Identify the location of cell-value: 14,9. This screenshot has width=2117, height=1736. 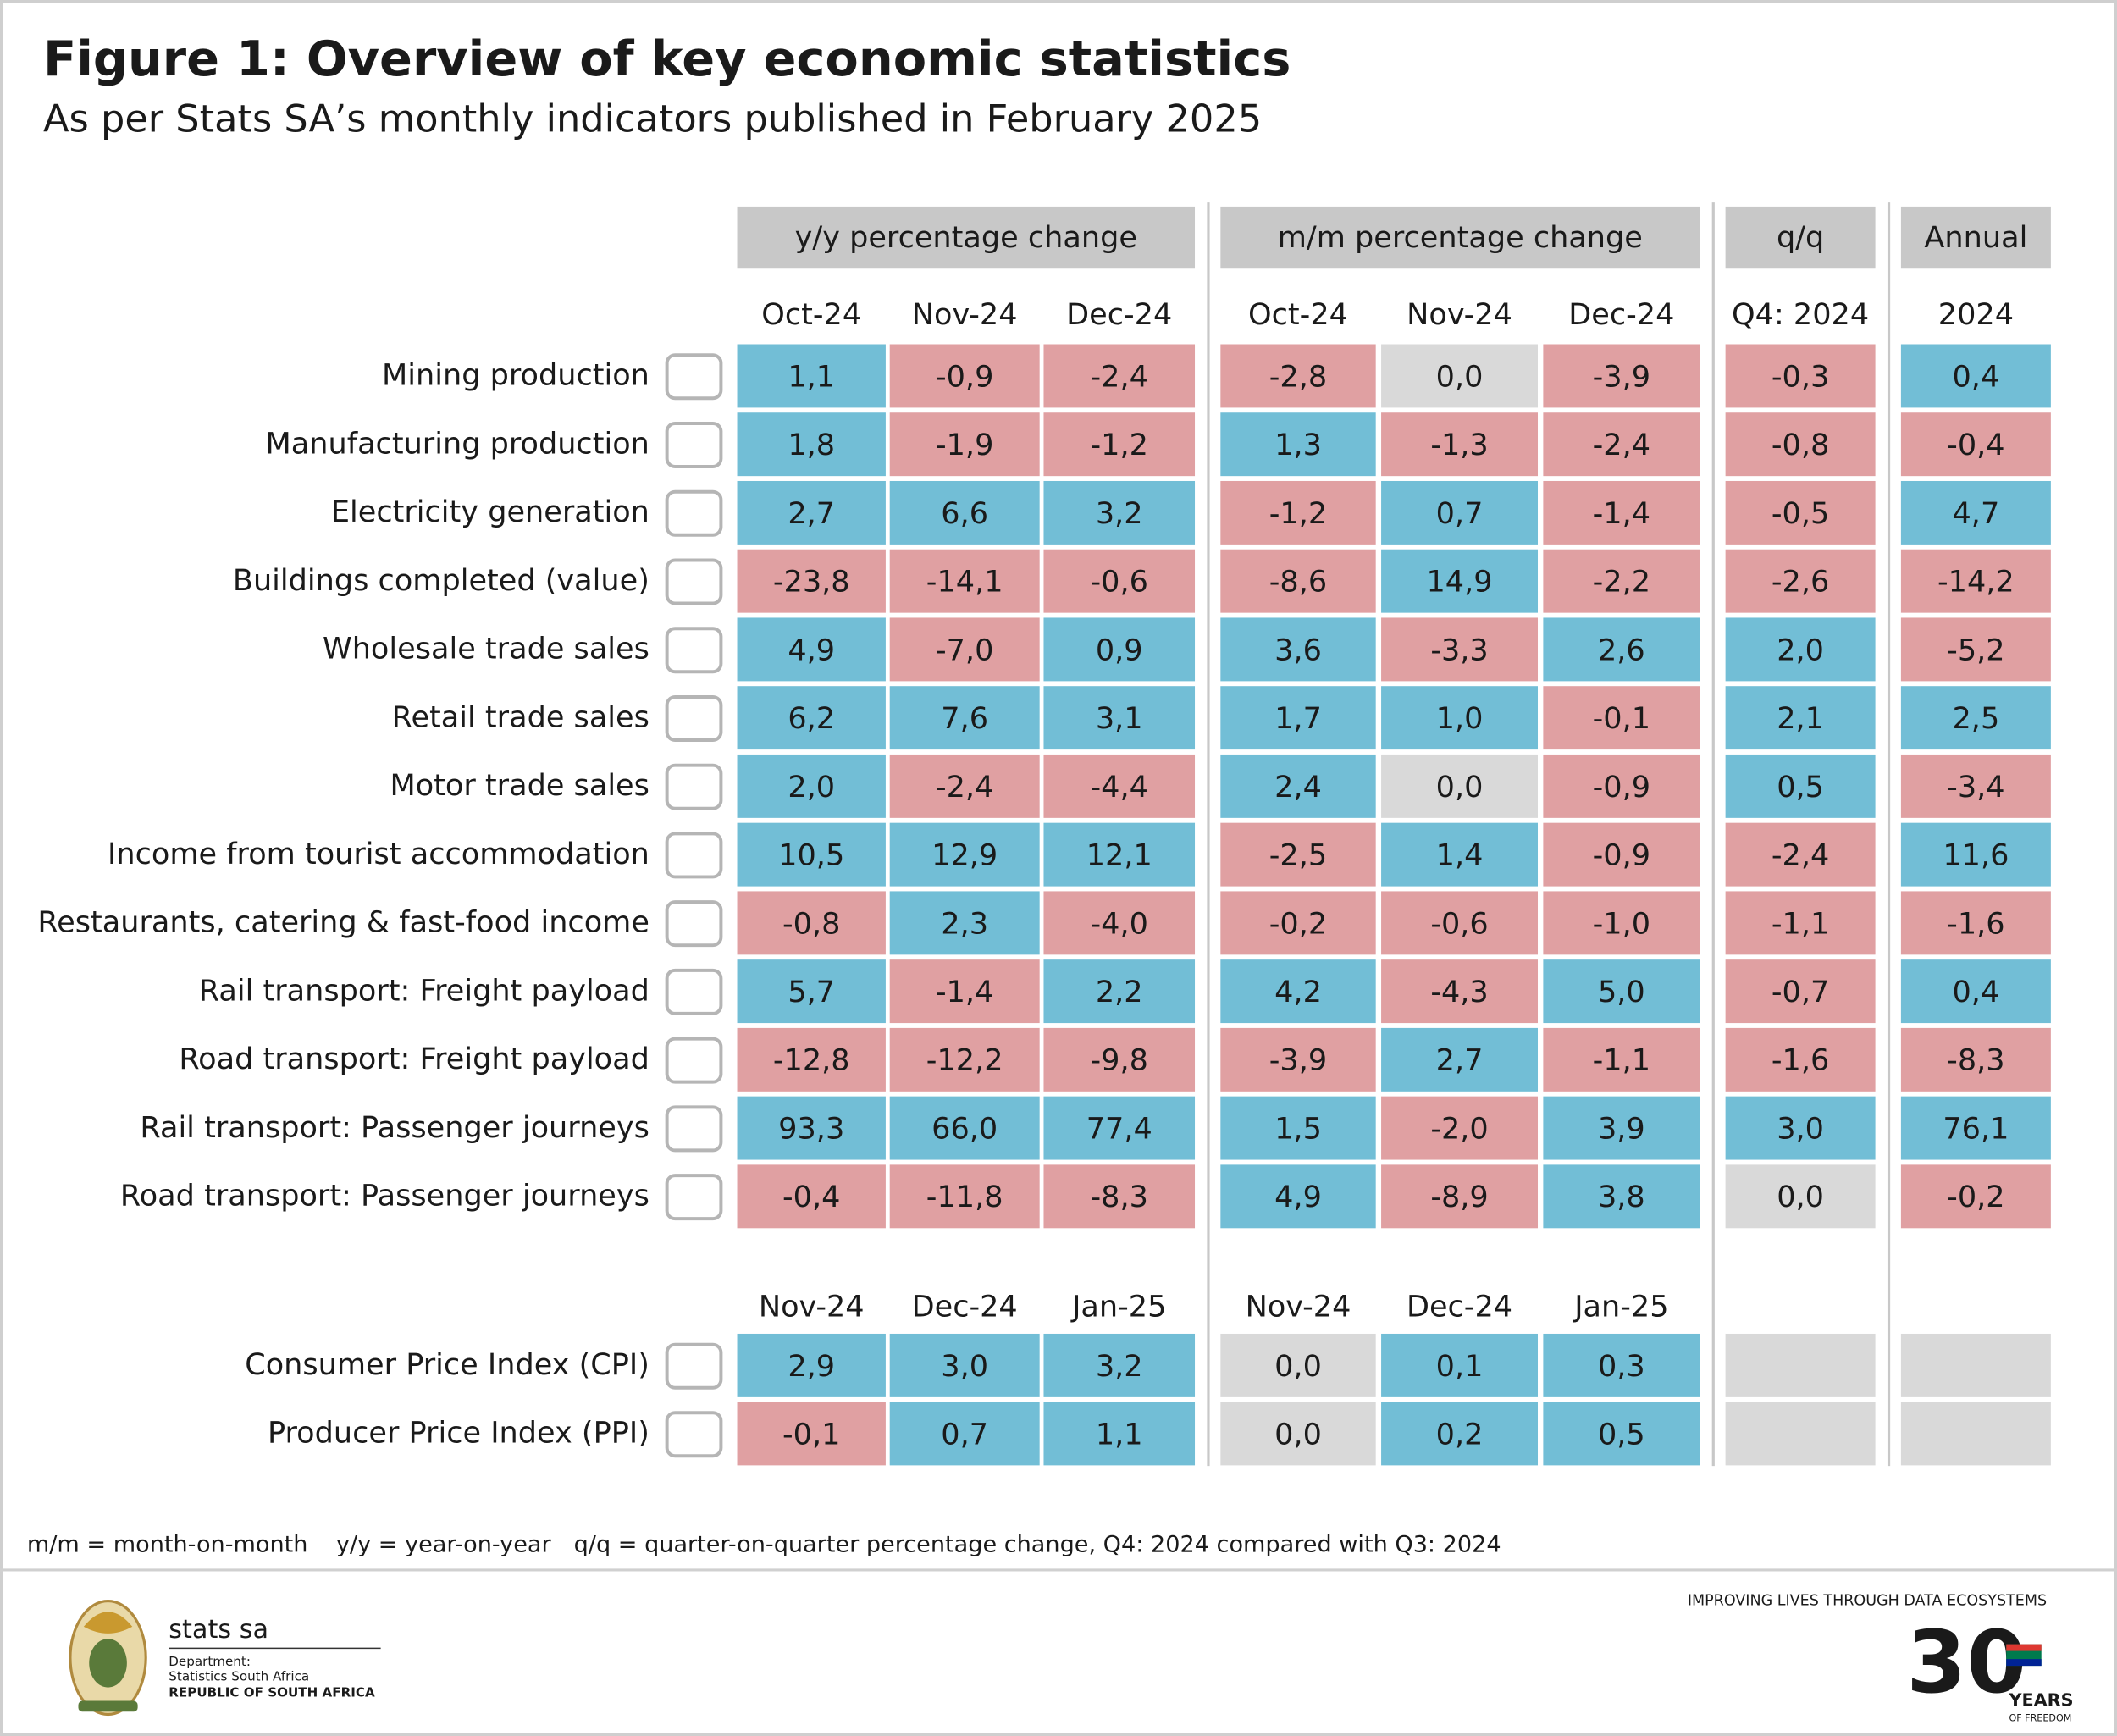
(1459, 582).